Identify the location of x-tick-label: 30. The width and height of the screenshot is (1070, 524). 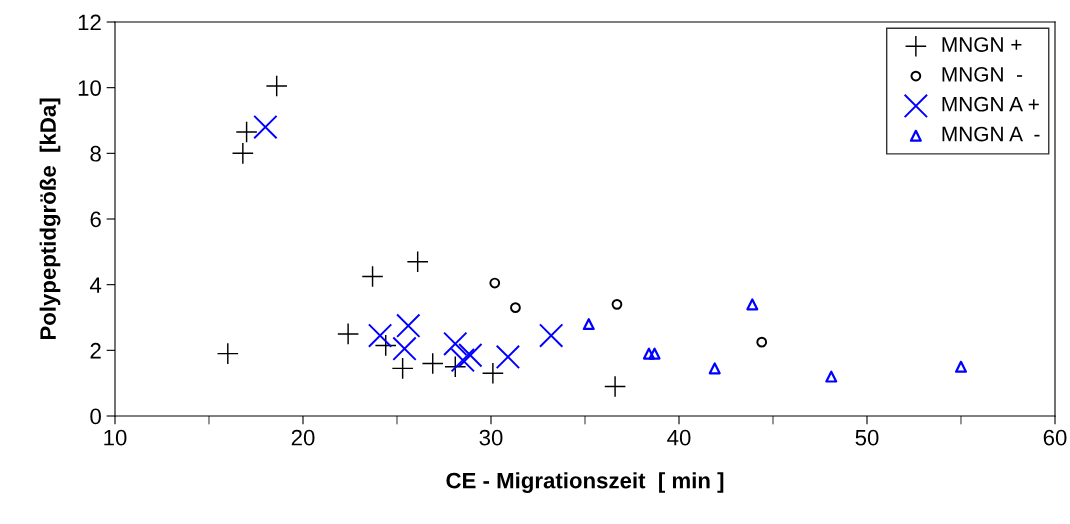
(491, 437).